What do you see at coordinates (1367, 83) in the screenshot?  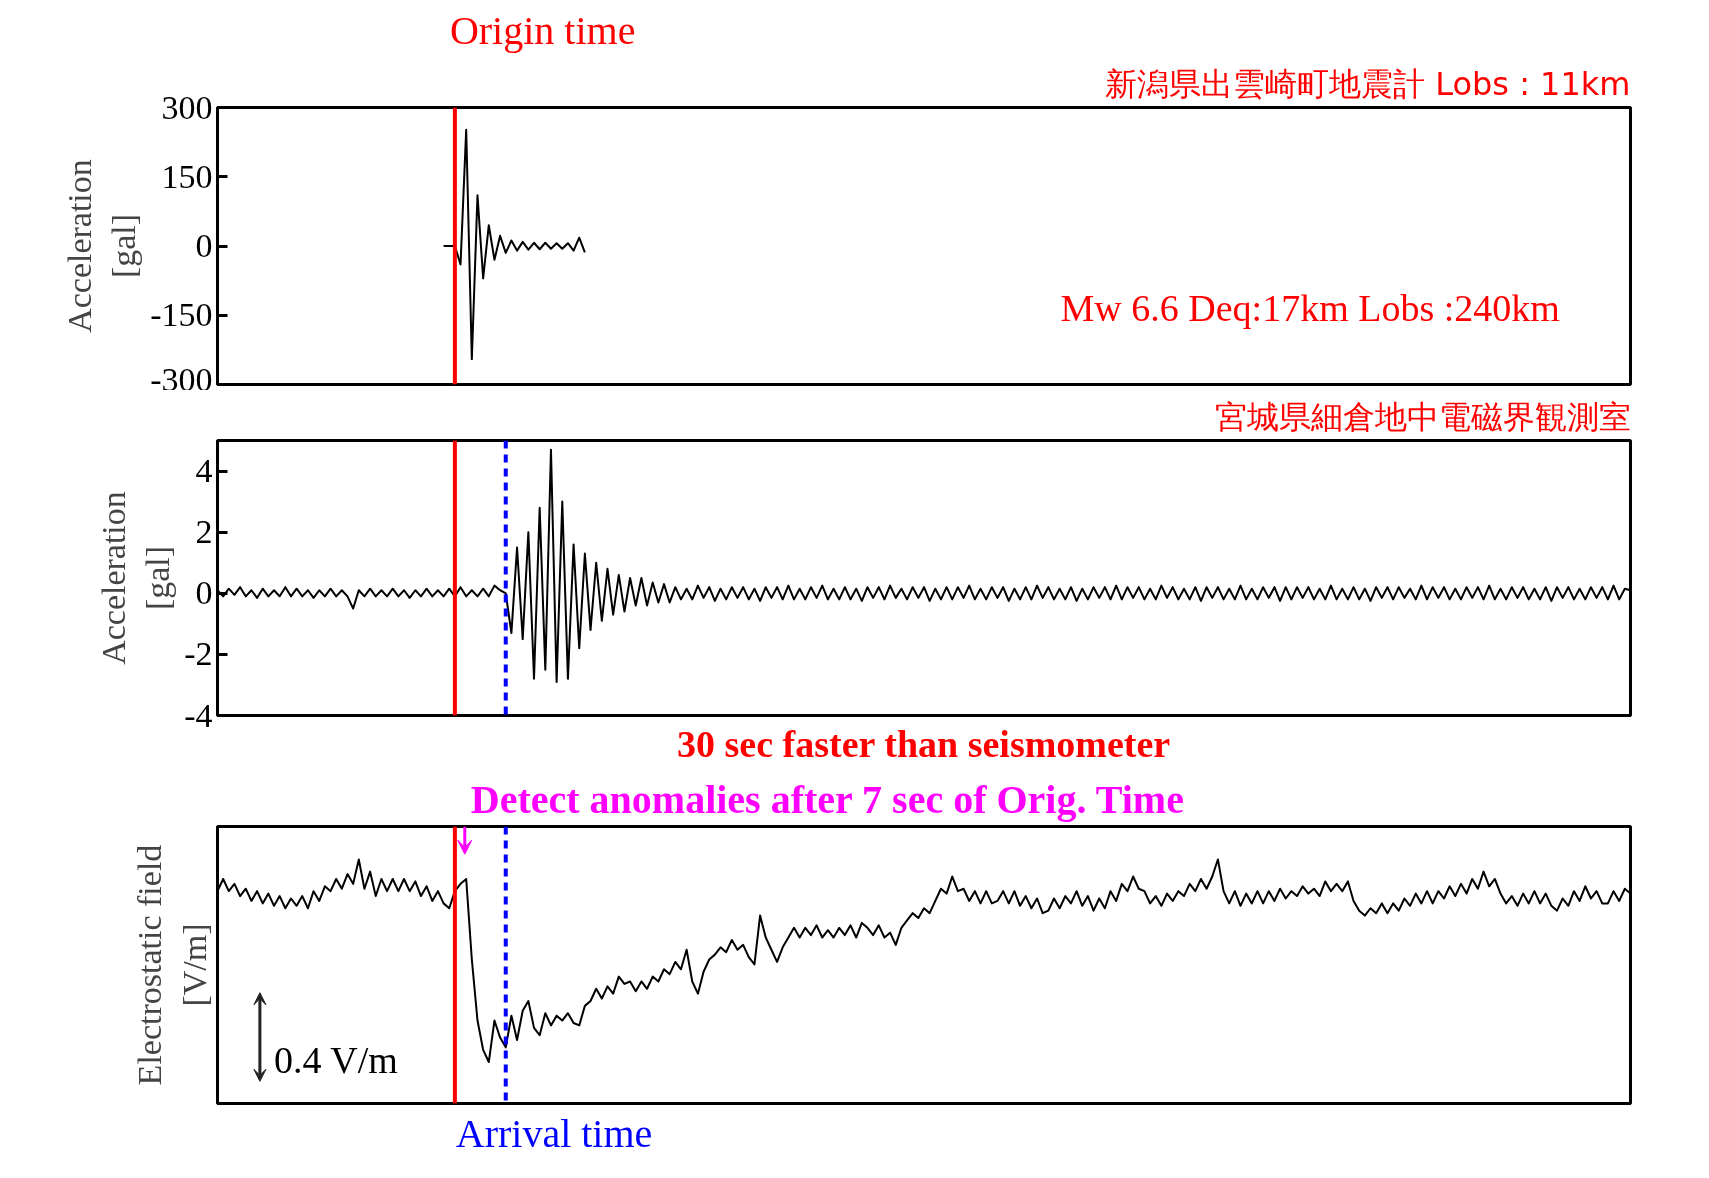 I see `chart-title: 新潟県出雲崎町地震計 Lobs : 11km` at bounding box center [1367, 83].